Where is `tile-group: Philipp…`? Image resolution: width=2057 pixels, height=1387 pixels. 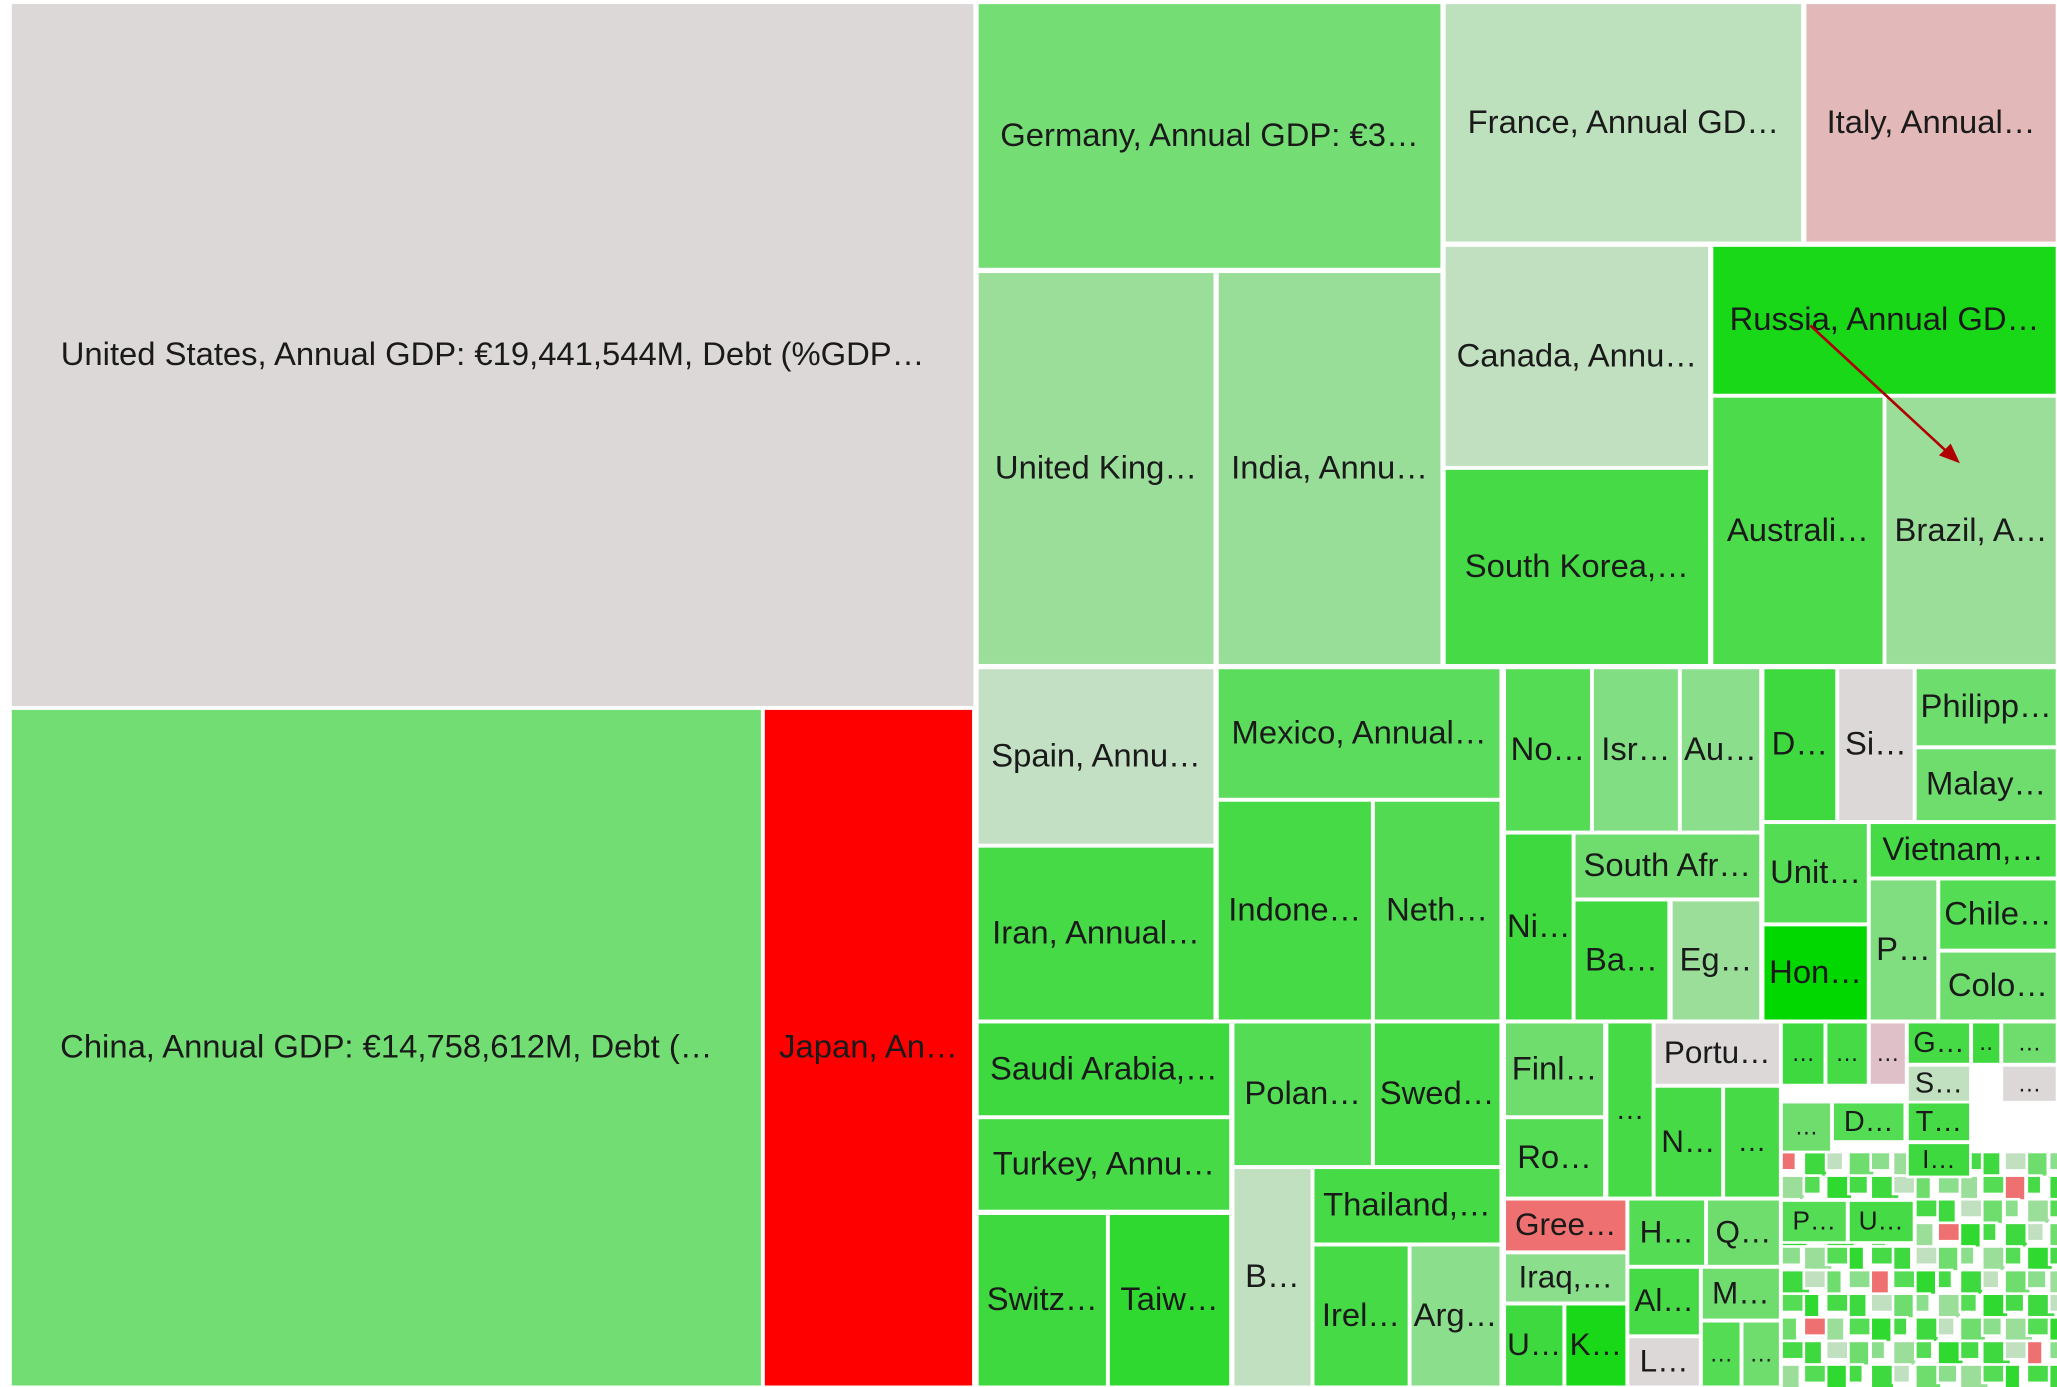
tile-group: Philipp… is located at coordinates (1985, 707).